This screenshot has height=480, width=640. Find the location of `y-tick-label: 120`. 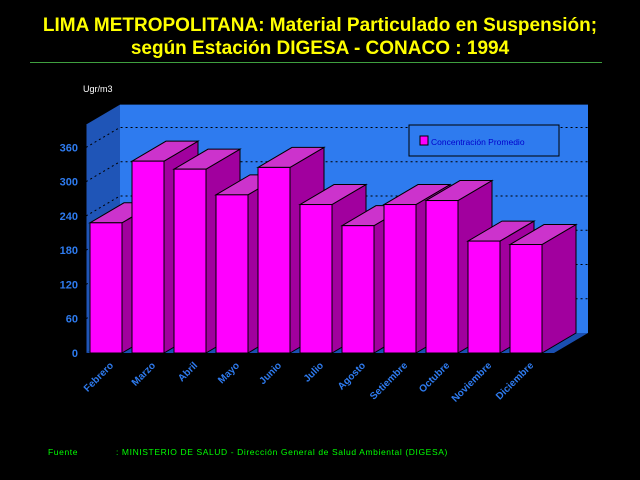

y-tick-label: 120 is located at coordinates (69, 285).